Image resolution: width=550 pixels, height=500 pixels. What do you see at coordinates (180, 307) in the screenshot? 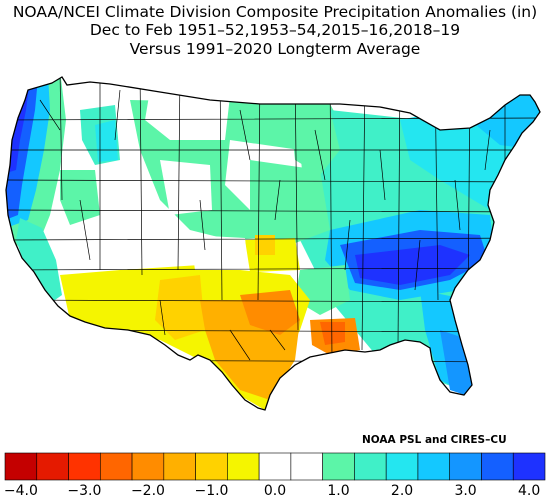
I see `region-new-mexico` at bounding box center [180, 307].